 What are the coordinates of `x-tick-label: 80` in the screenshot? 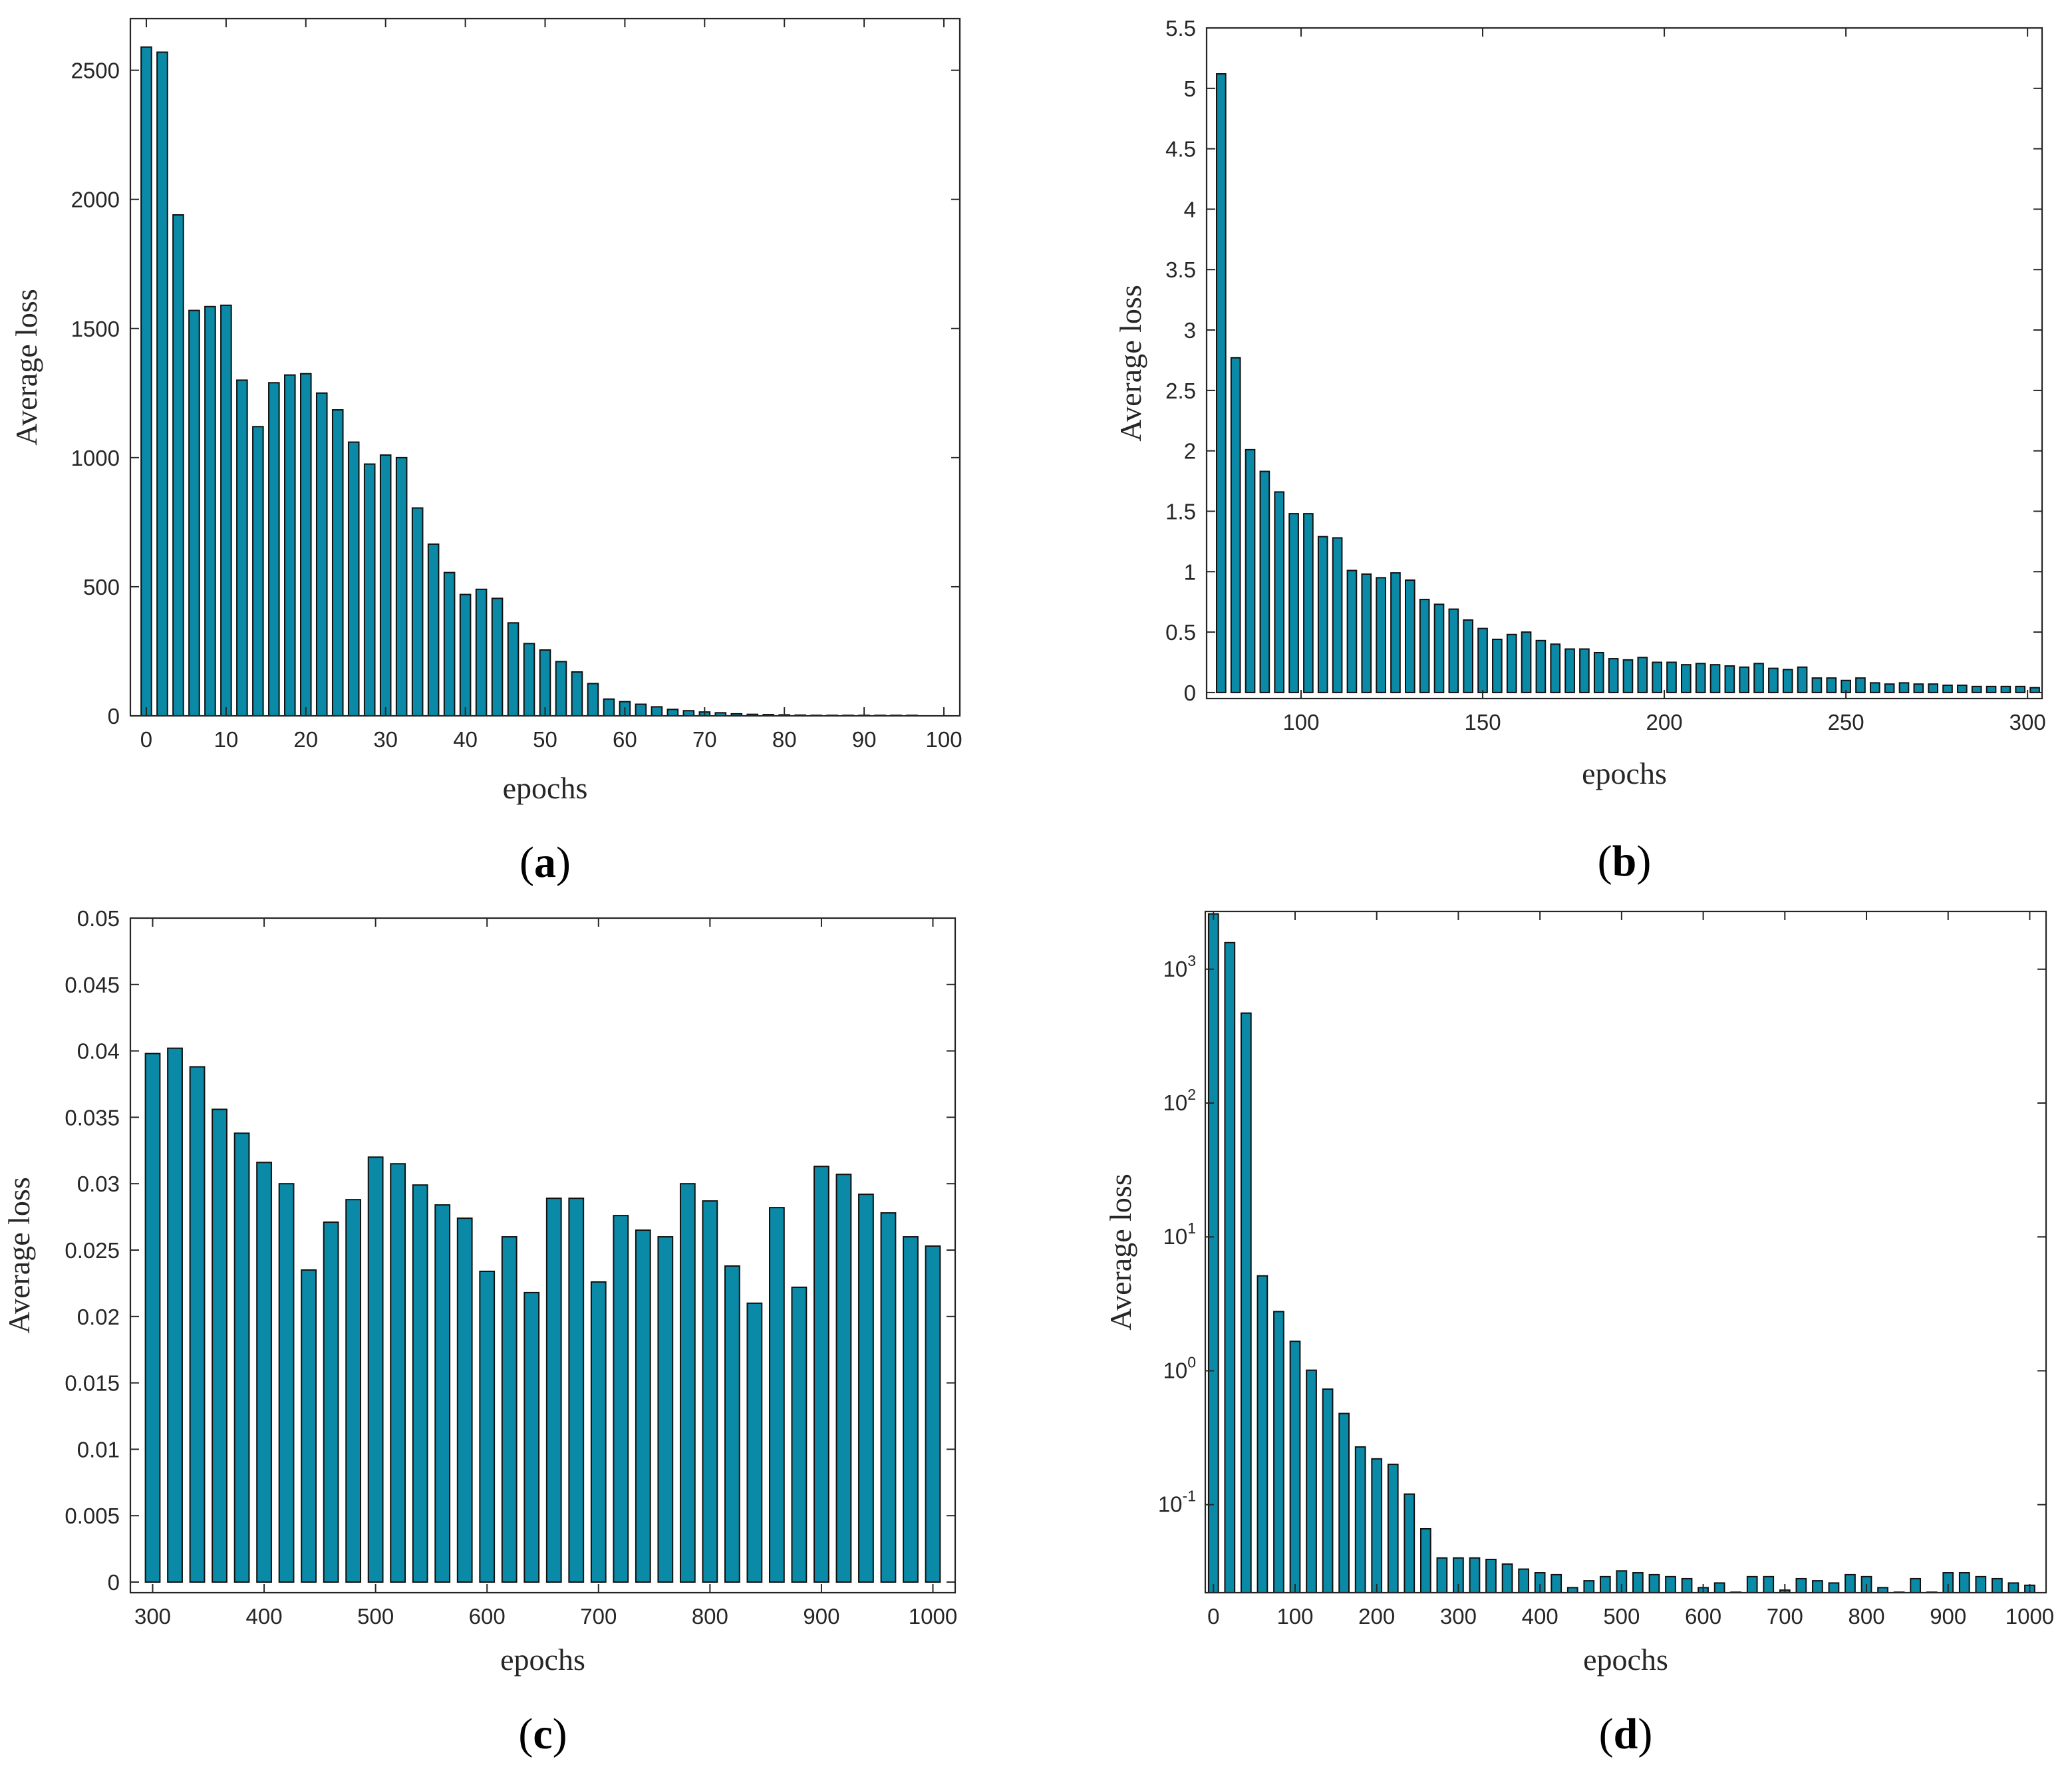 It's located at (784, 739).